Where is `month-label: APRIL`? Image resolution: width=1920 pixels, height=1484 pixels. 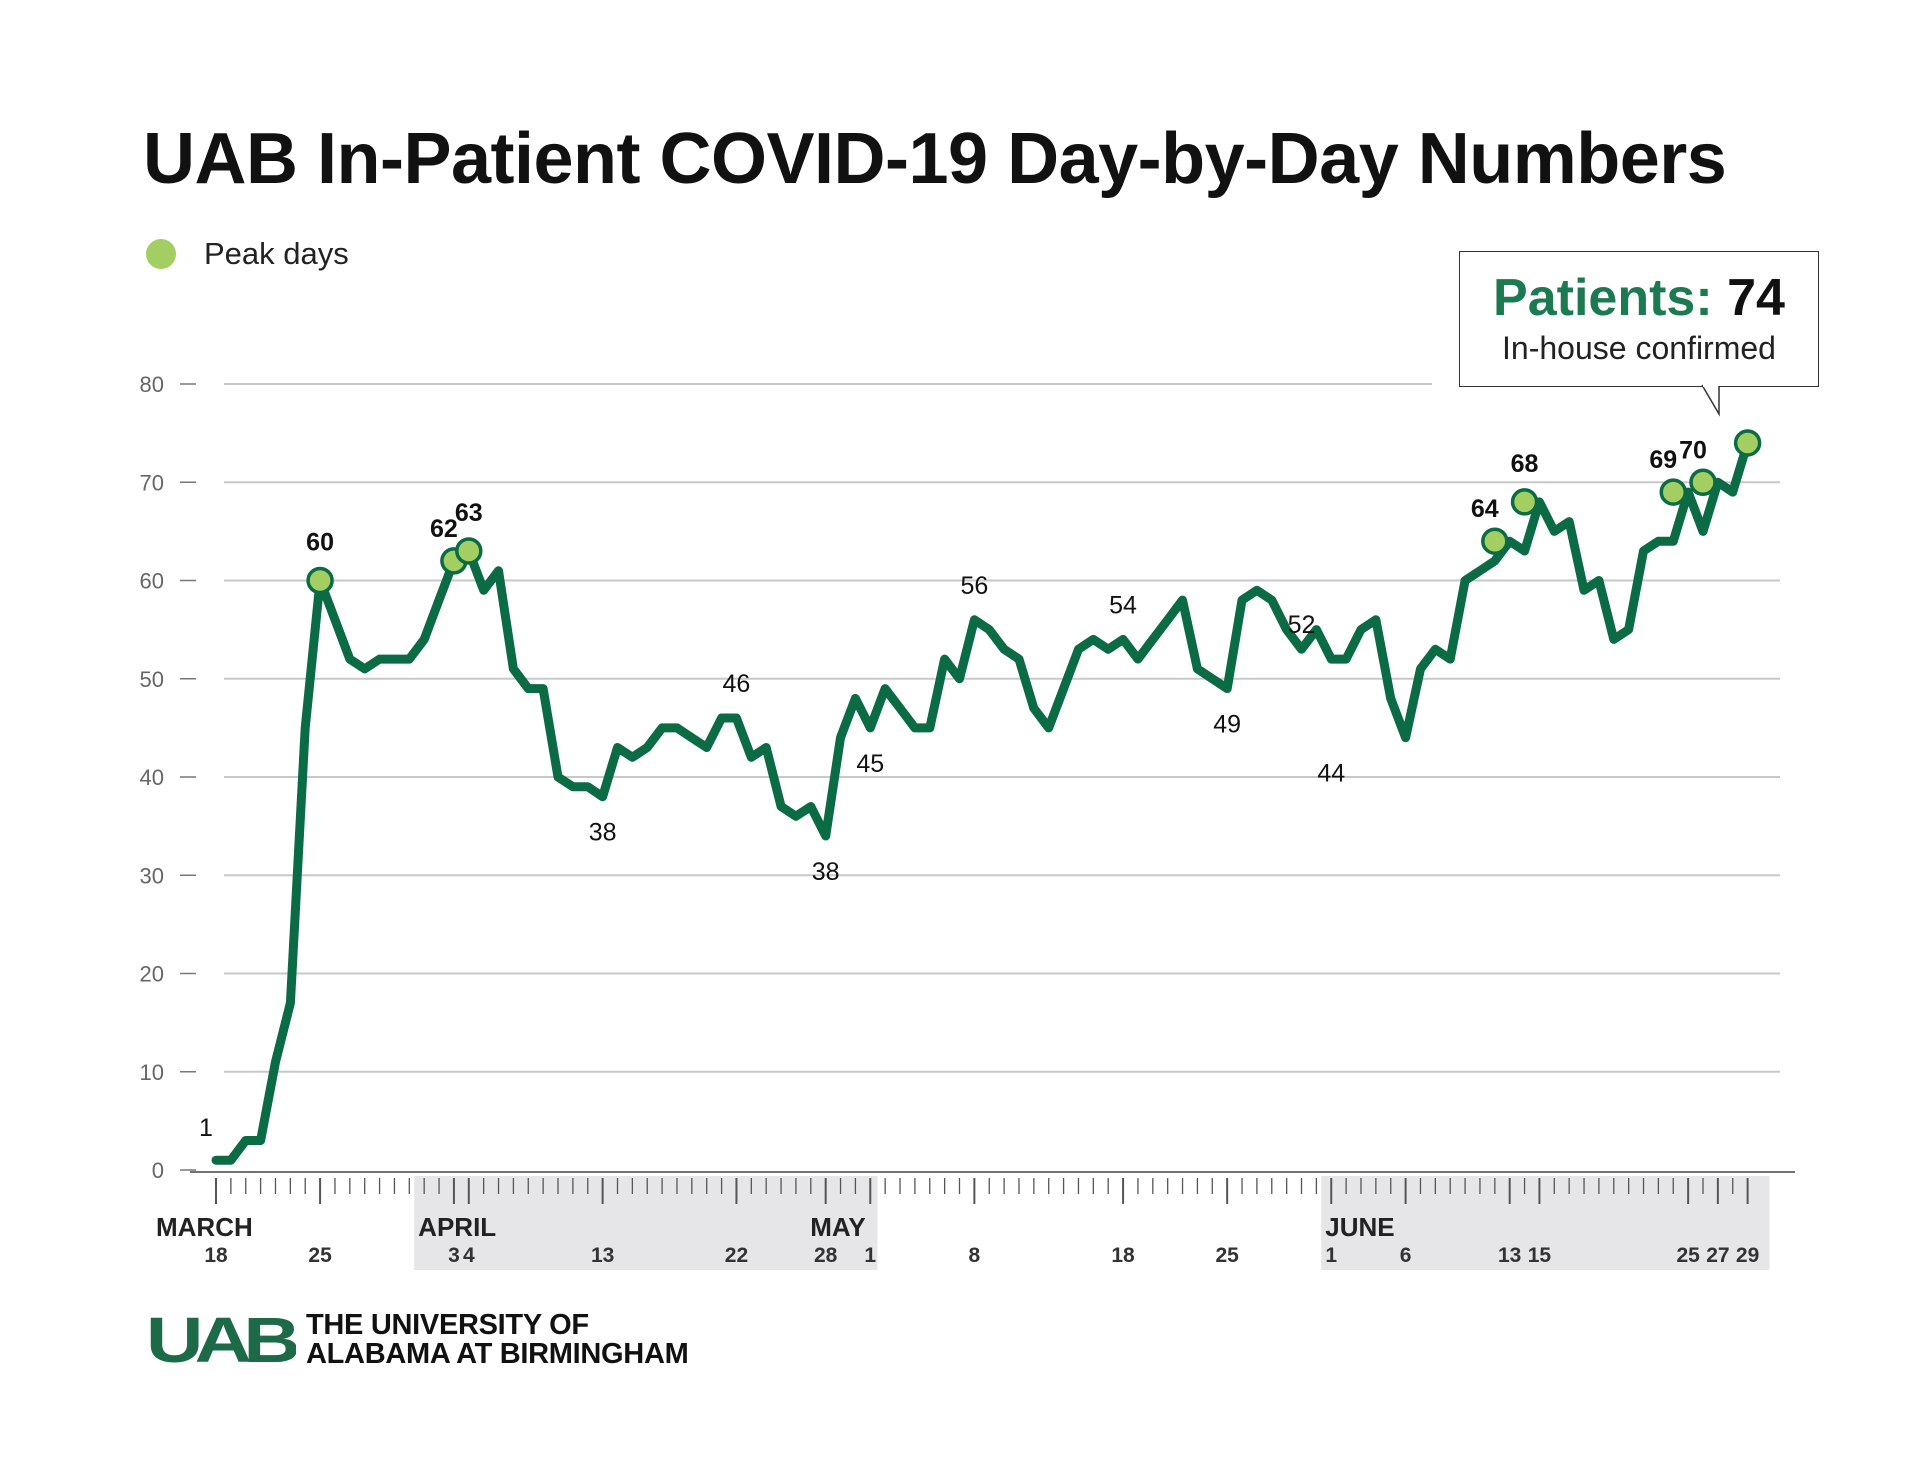 month-label: APRIL is located at coordinates (457, 1227).